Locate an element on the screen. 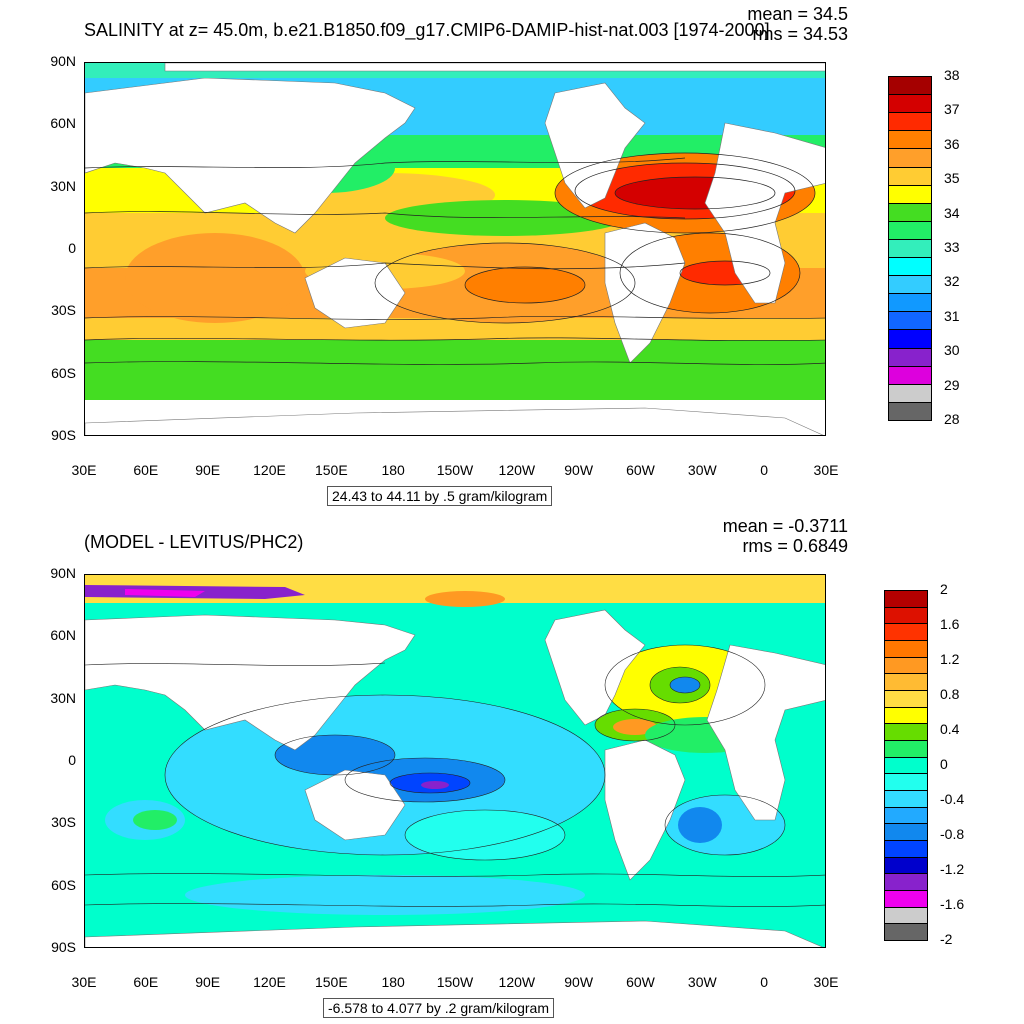 The image size is (1024, 1024). lat-tick-label: 60S is located at coordinates (63, 372).